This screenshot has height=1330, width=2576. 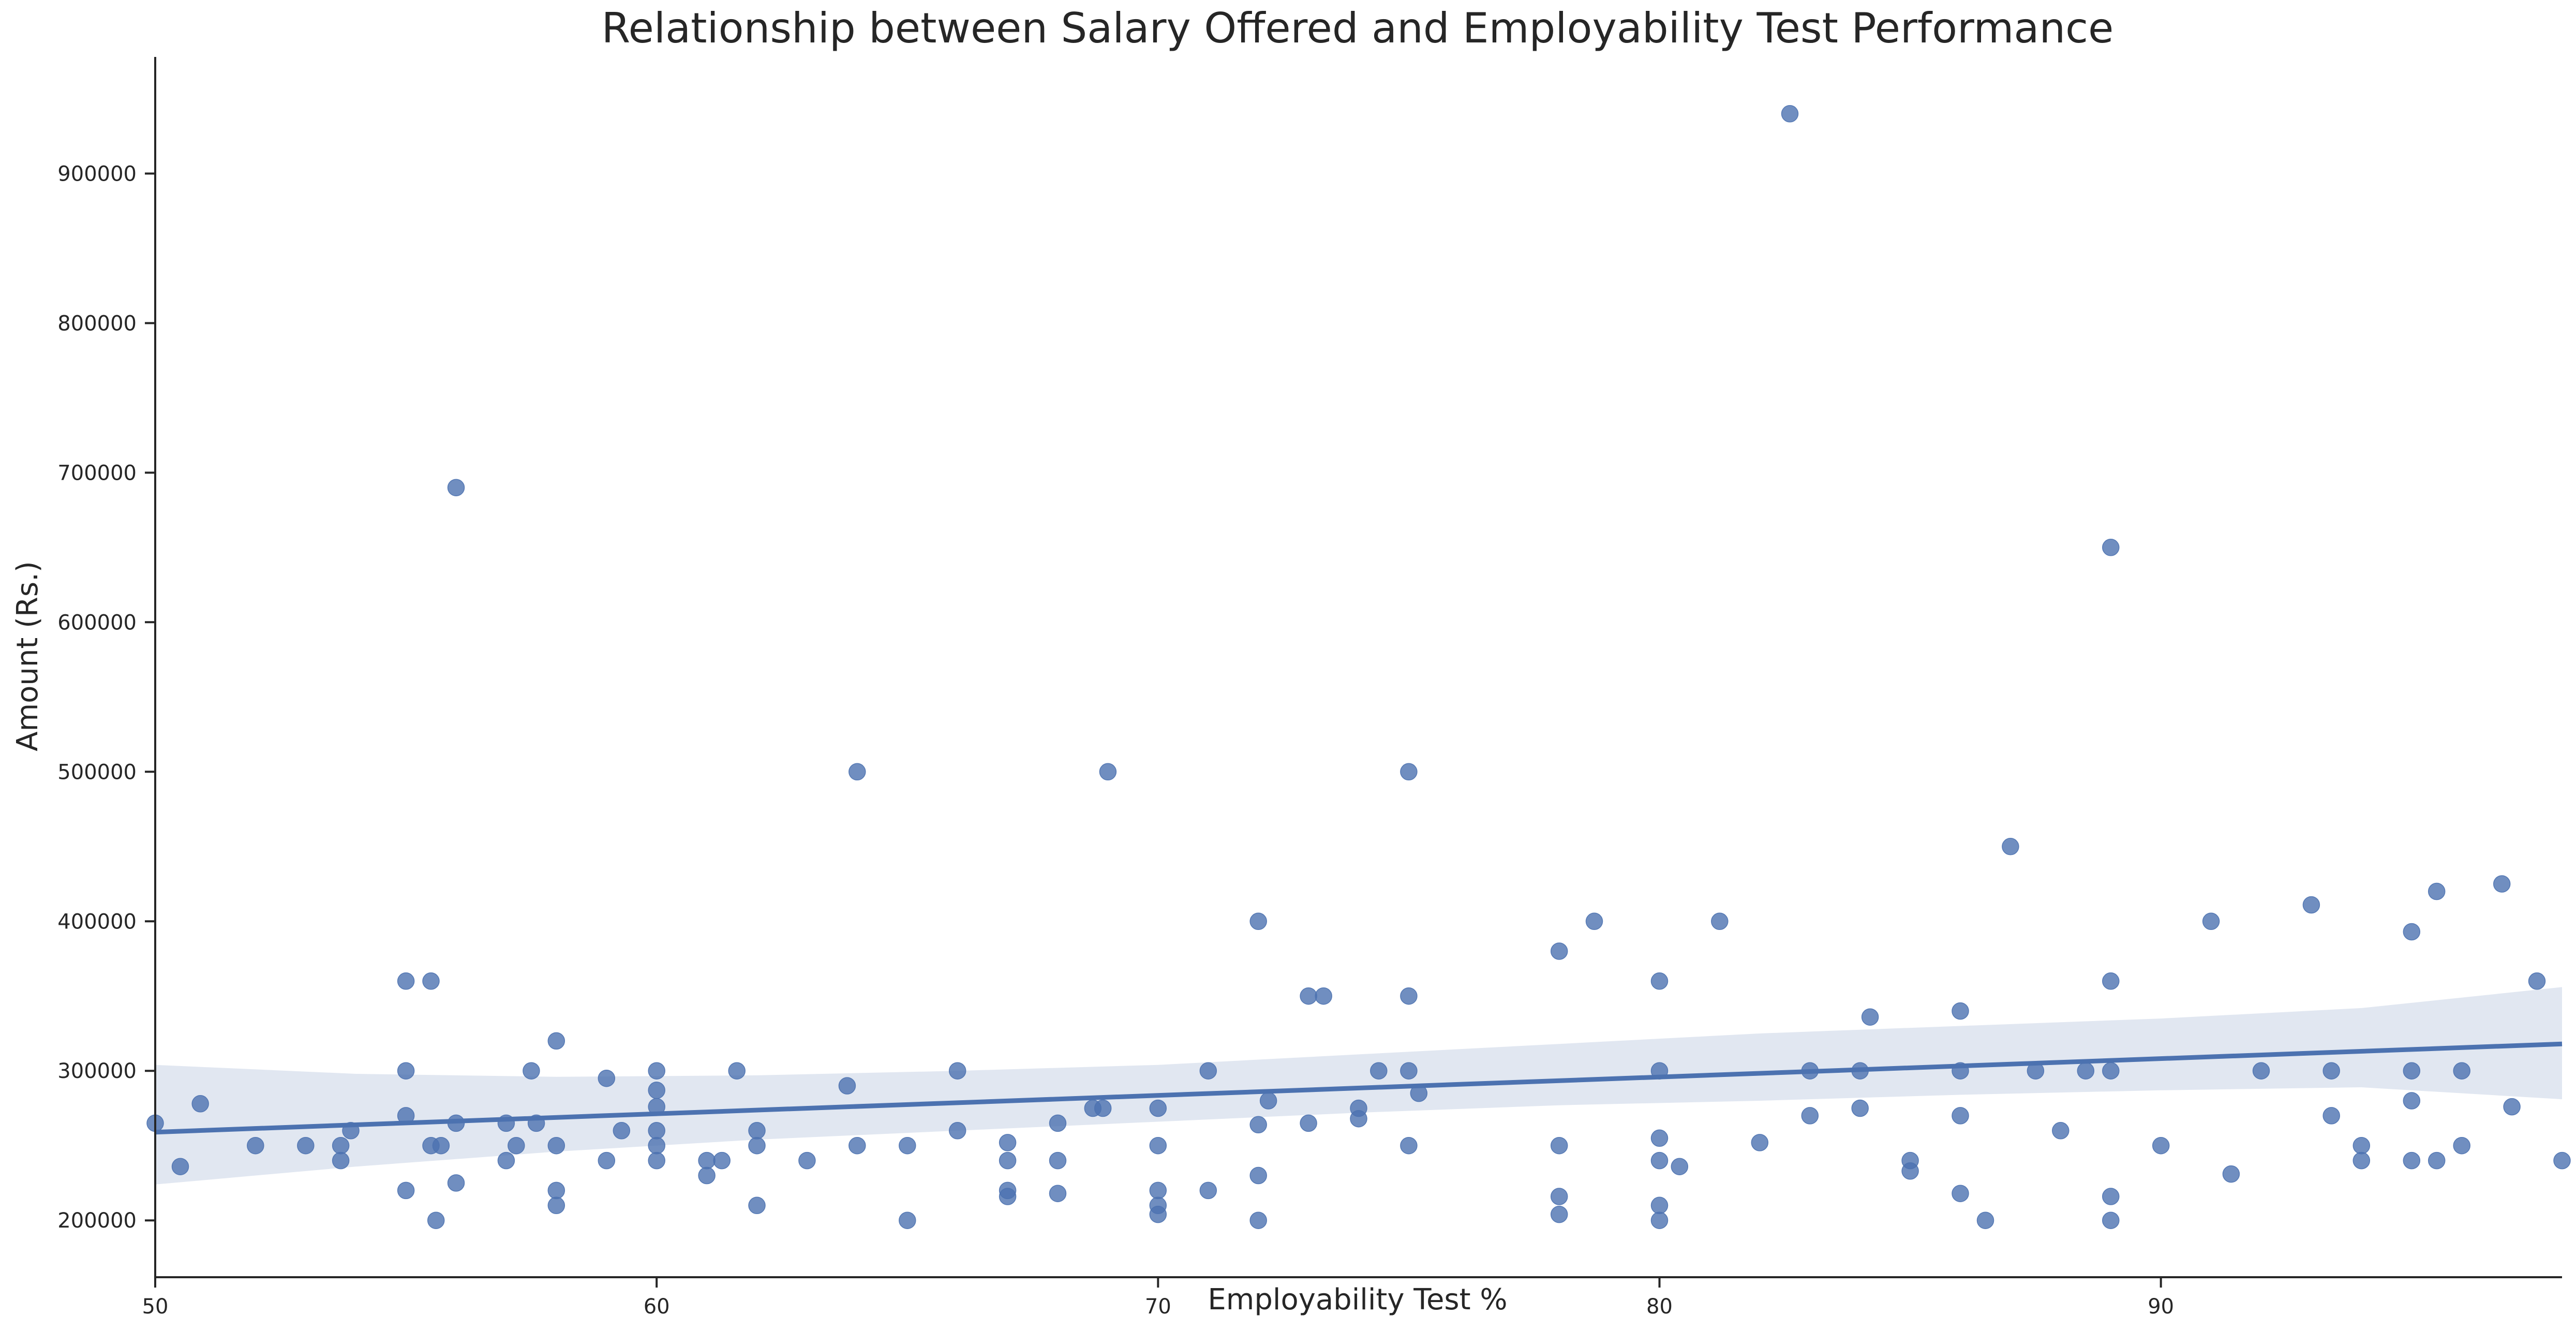 I want to click on y-axis-title: Amount (Rs.), so click(x=27, y=656).